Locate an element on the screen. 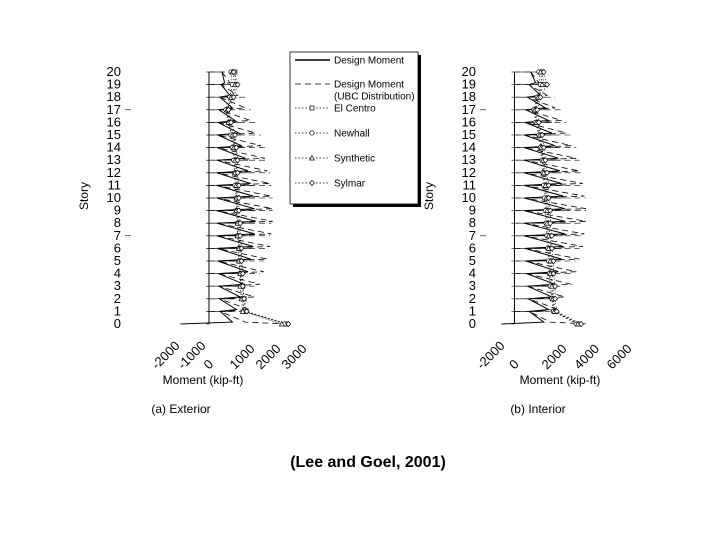  x-tick-label: 3000 is located at coordinates (294, 356).